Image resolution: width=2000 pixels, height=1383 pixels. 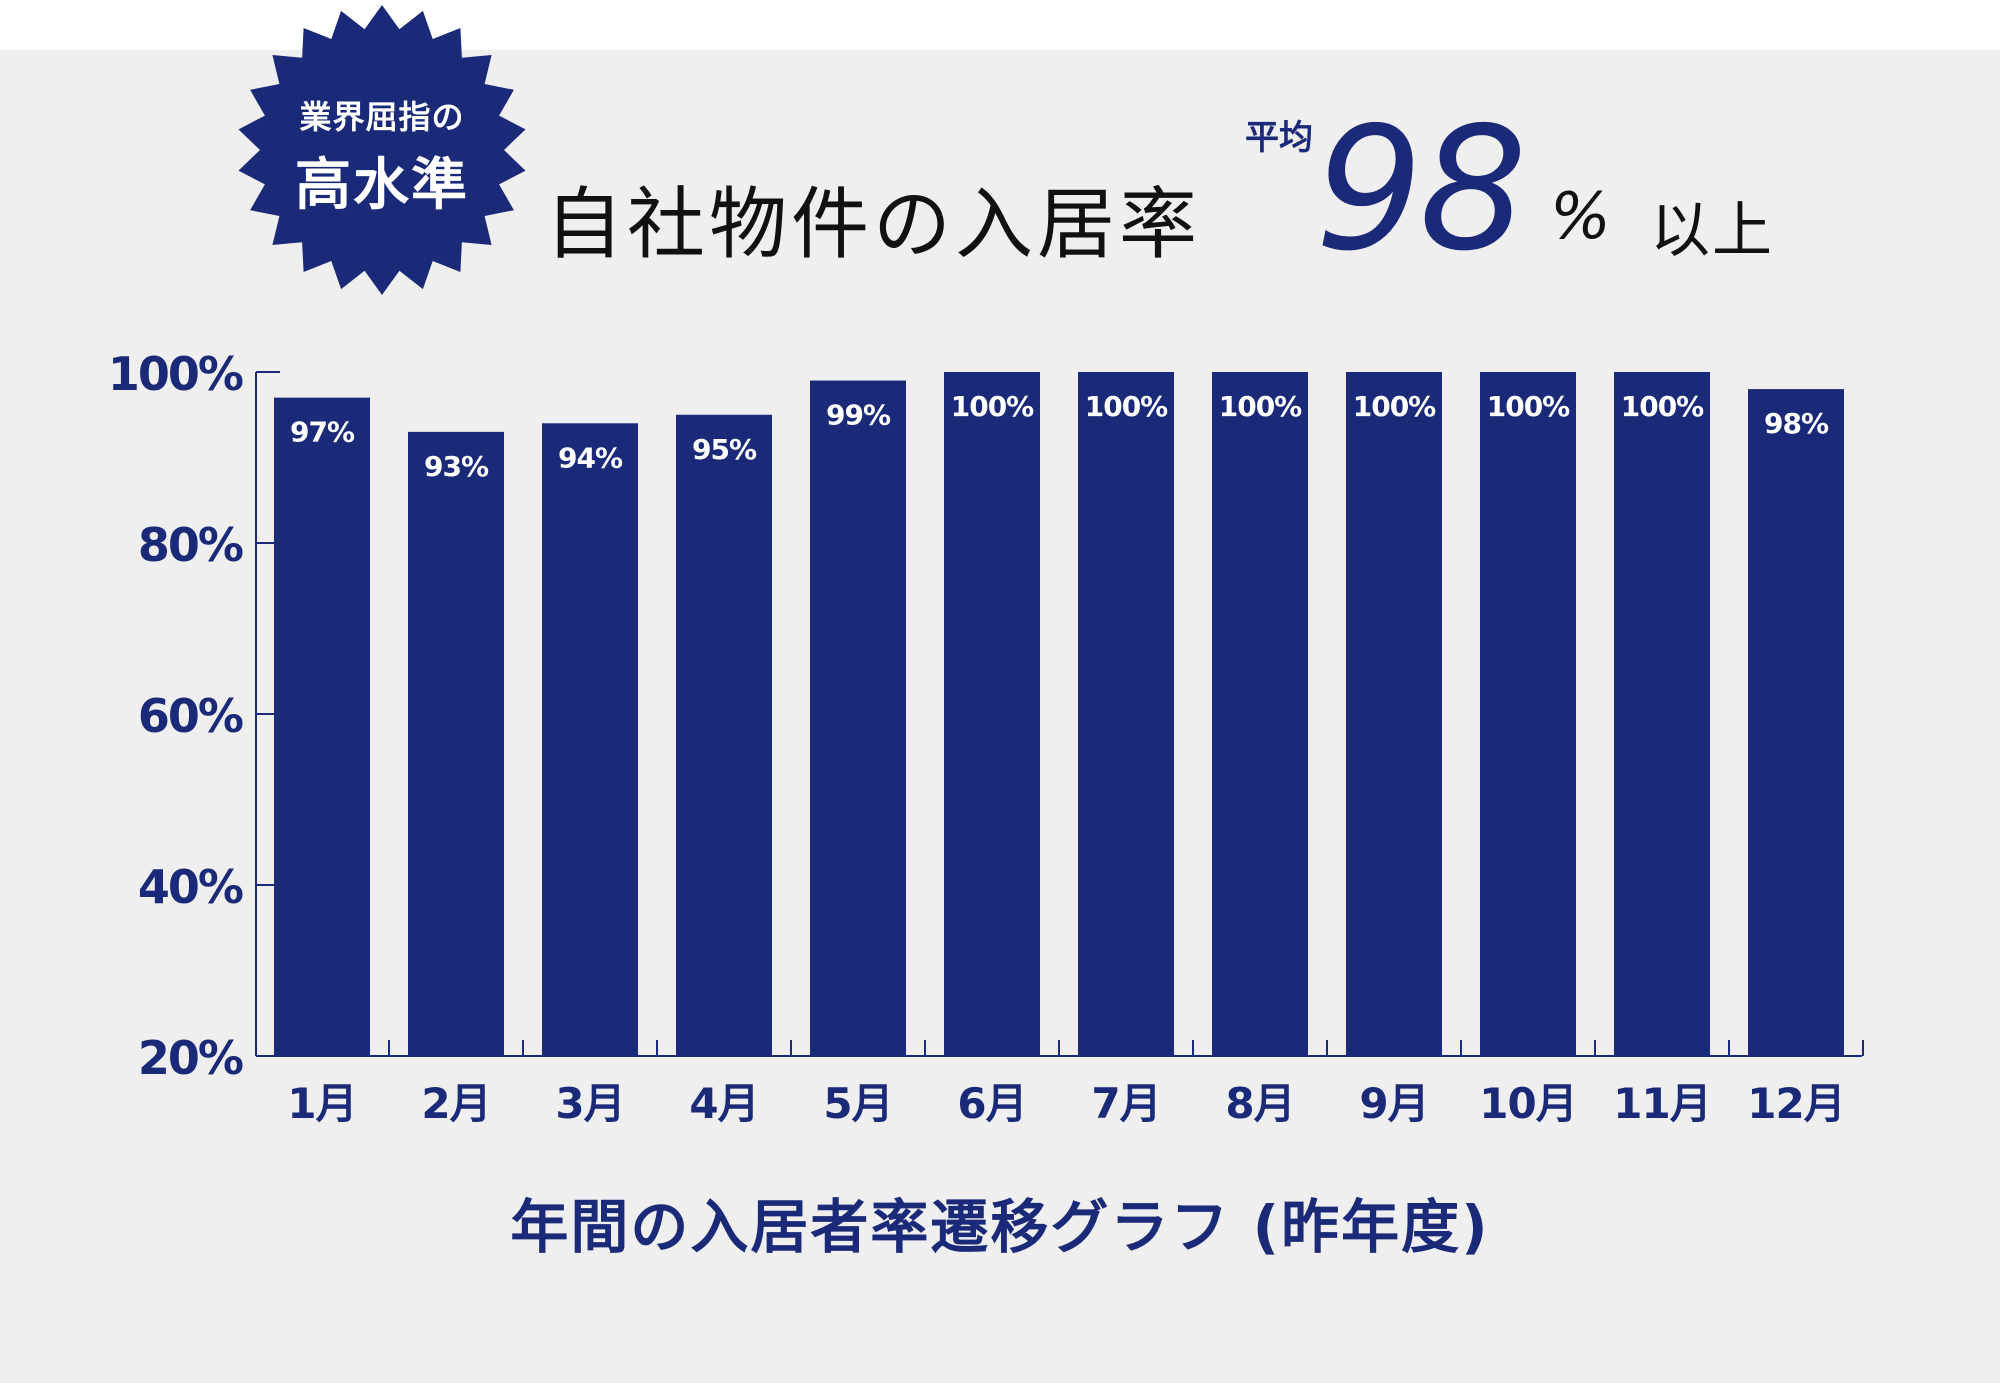 I want to click on x-category-label: 2月, so click(x=455, y=1103).